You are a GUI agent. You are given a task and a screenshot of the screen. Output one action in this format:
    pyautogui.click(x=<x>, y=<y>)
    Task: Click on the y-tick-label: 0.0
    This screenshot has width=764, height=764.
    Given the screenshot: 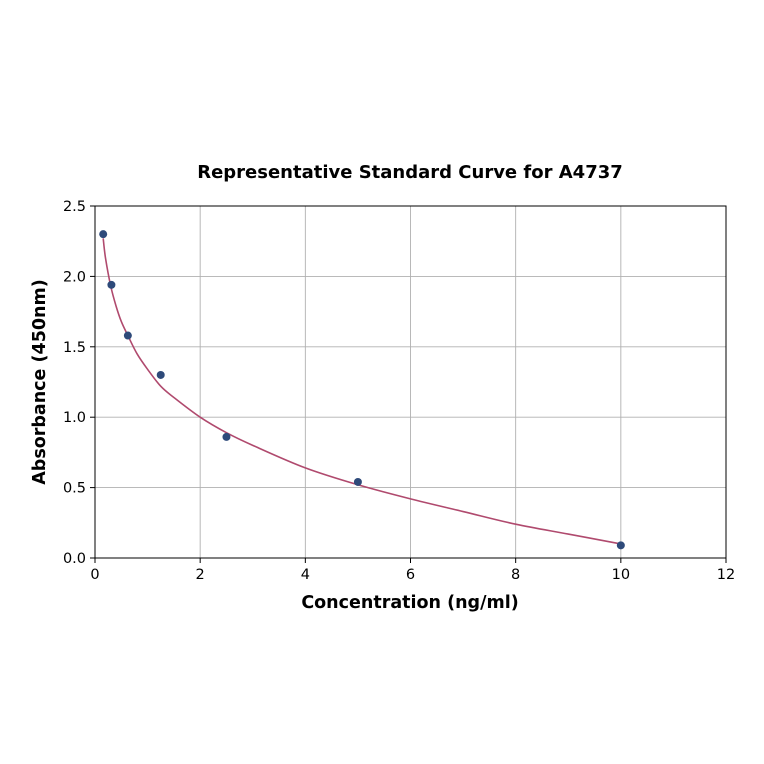 What is the action you would take?
    pyautogui.click(x=74, y=559)
    